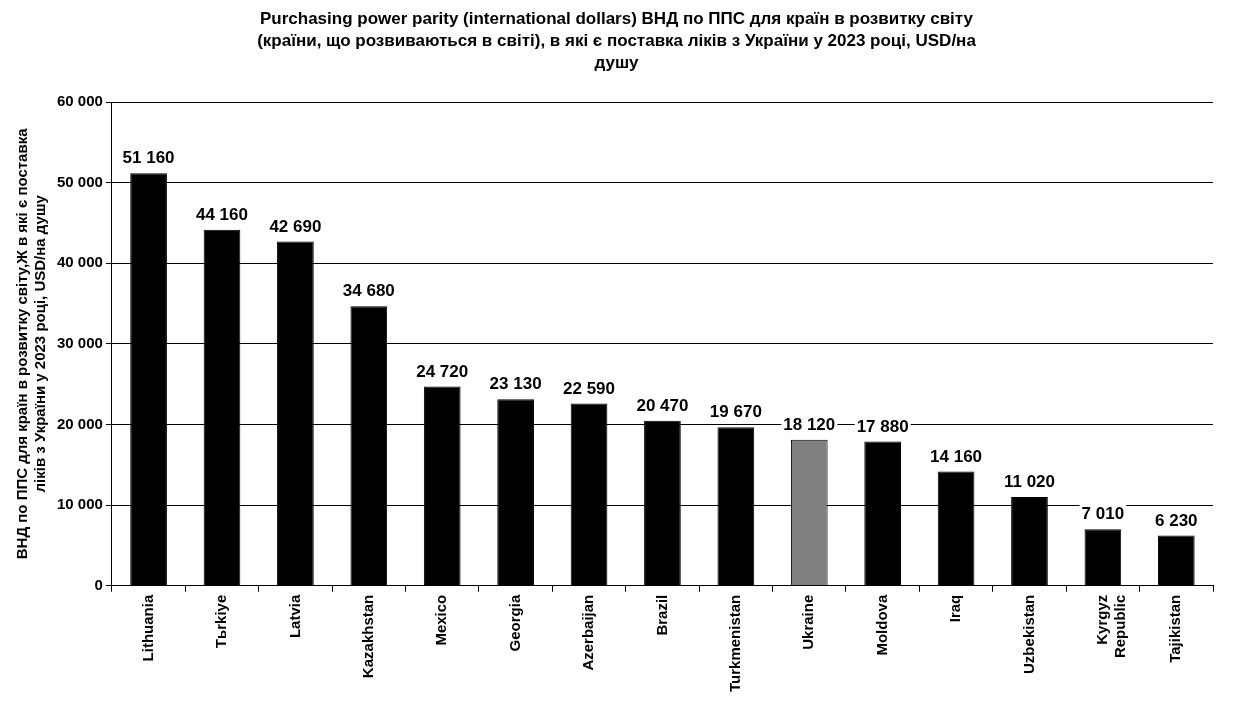  What do you see at coordinates (368, 291) in the screenshot?
I see `data-label: 34 680` at bounding box center [368, 291].